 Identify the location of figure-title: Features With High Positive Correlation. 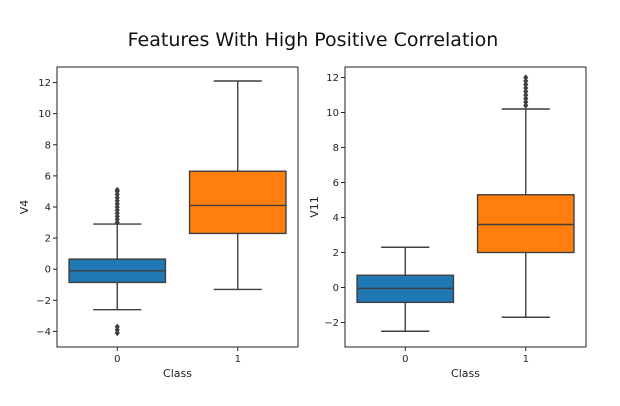
(313, 40).